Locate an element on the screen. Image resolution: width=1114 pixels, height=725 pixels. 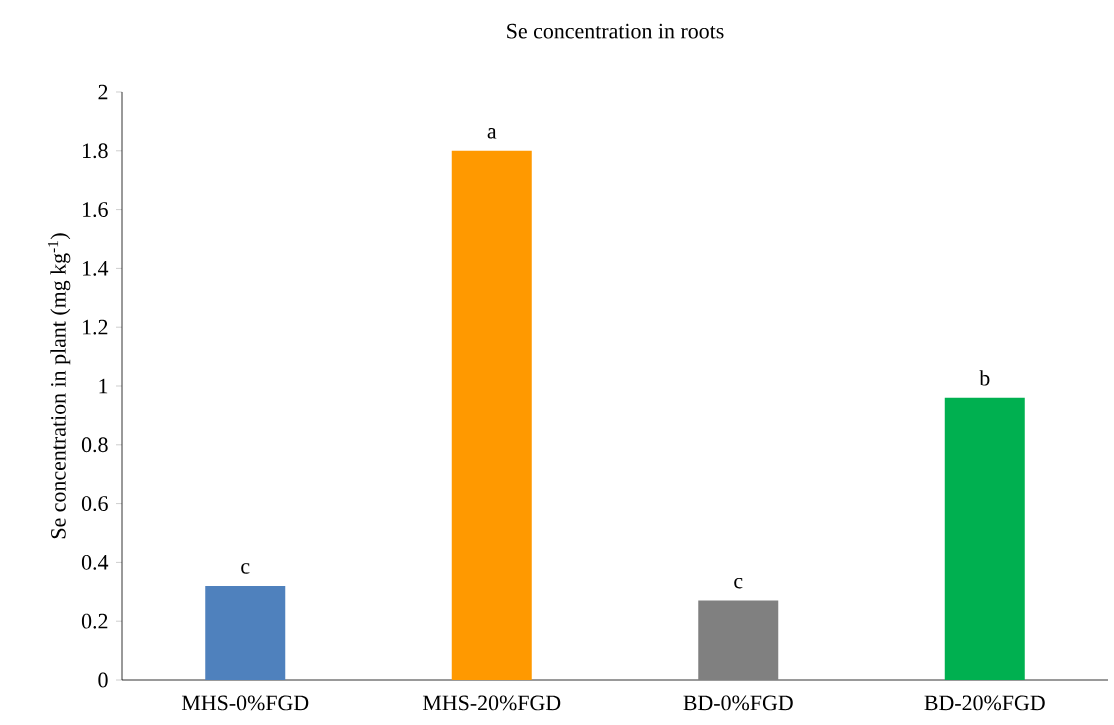
chart-title: Se concentration in roots is located at coordinates (615, 31).